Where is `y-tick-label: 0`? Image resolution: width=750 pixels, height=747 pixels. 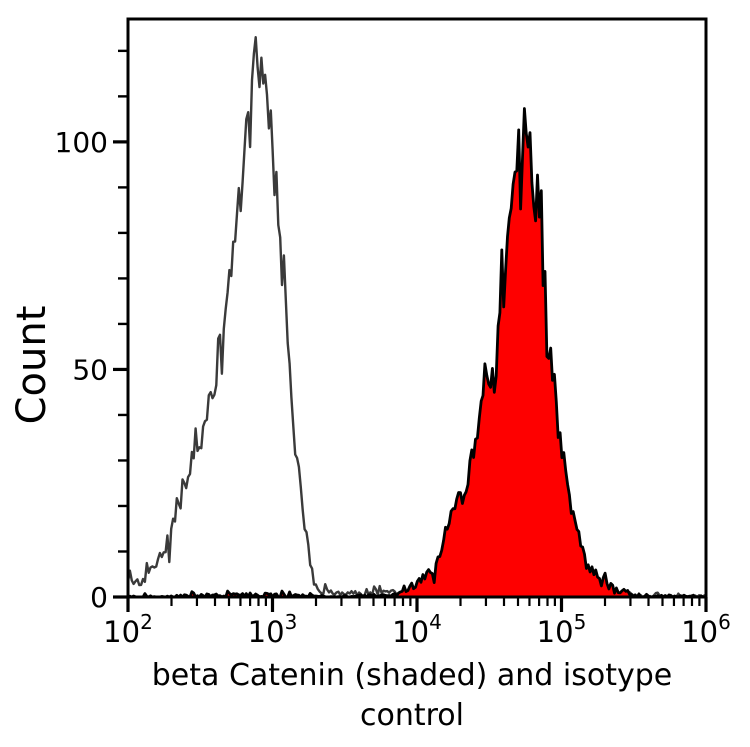
y-tick-label: 0 is located at coordinates (99, 597).